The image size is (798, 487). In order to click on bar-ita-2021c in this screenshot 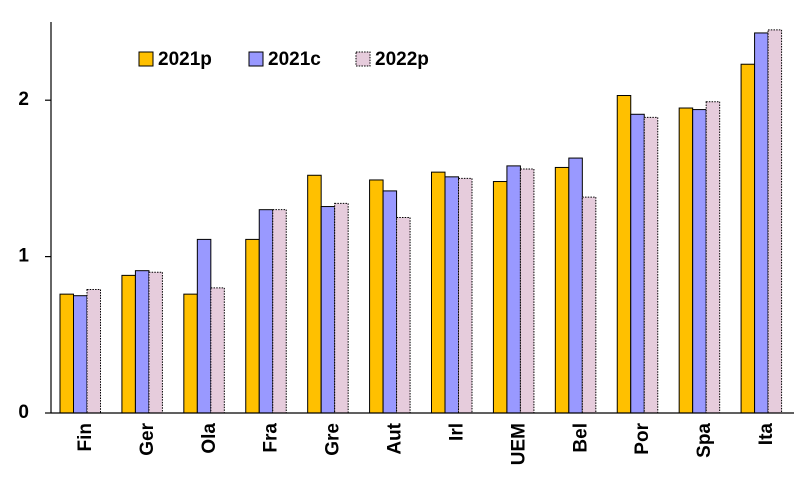, I will do `click(761, 223)`.